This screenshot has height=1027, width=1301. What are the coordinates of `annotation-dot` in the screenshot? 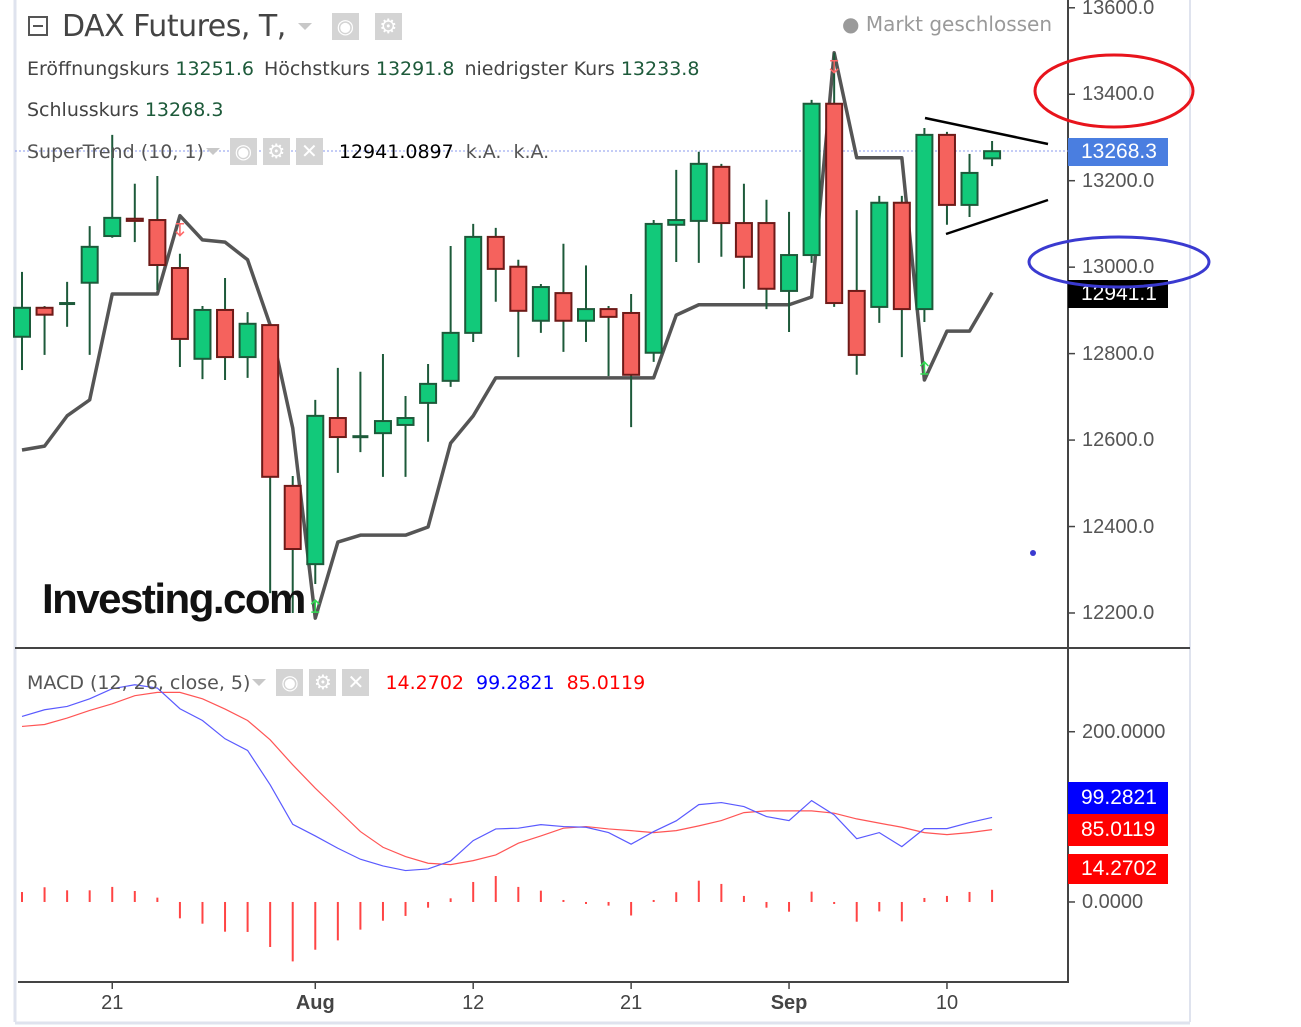 It's located at (1033, 553).